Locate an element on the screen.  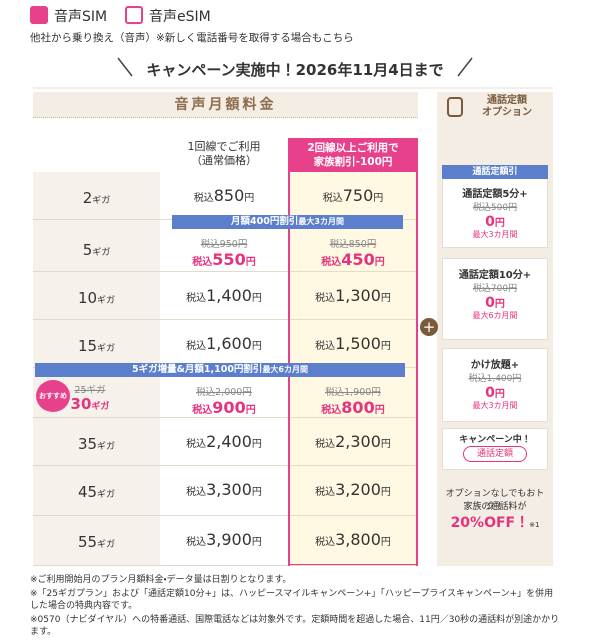
amount: 750 is located at coordinates (358, 195).